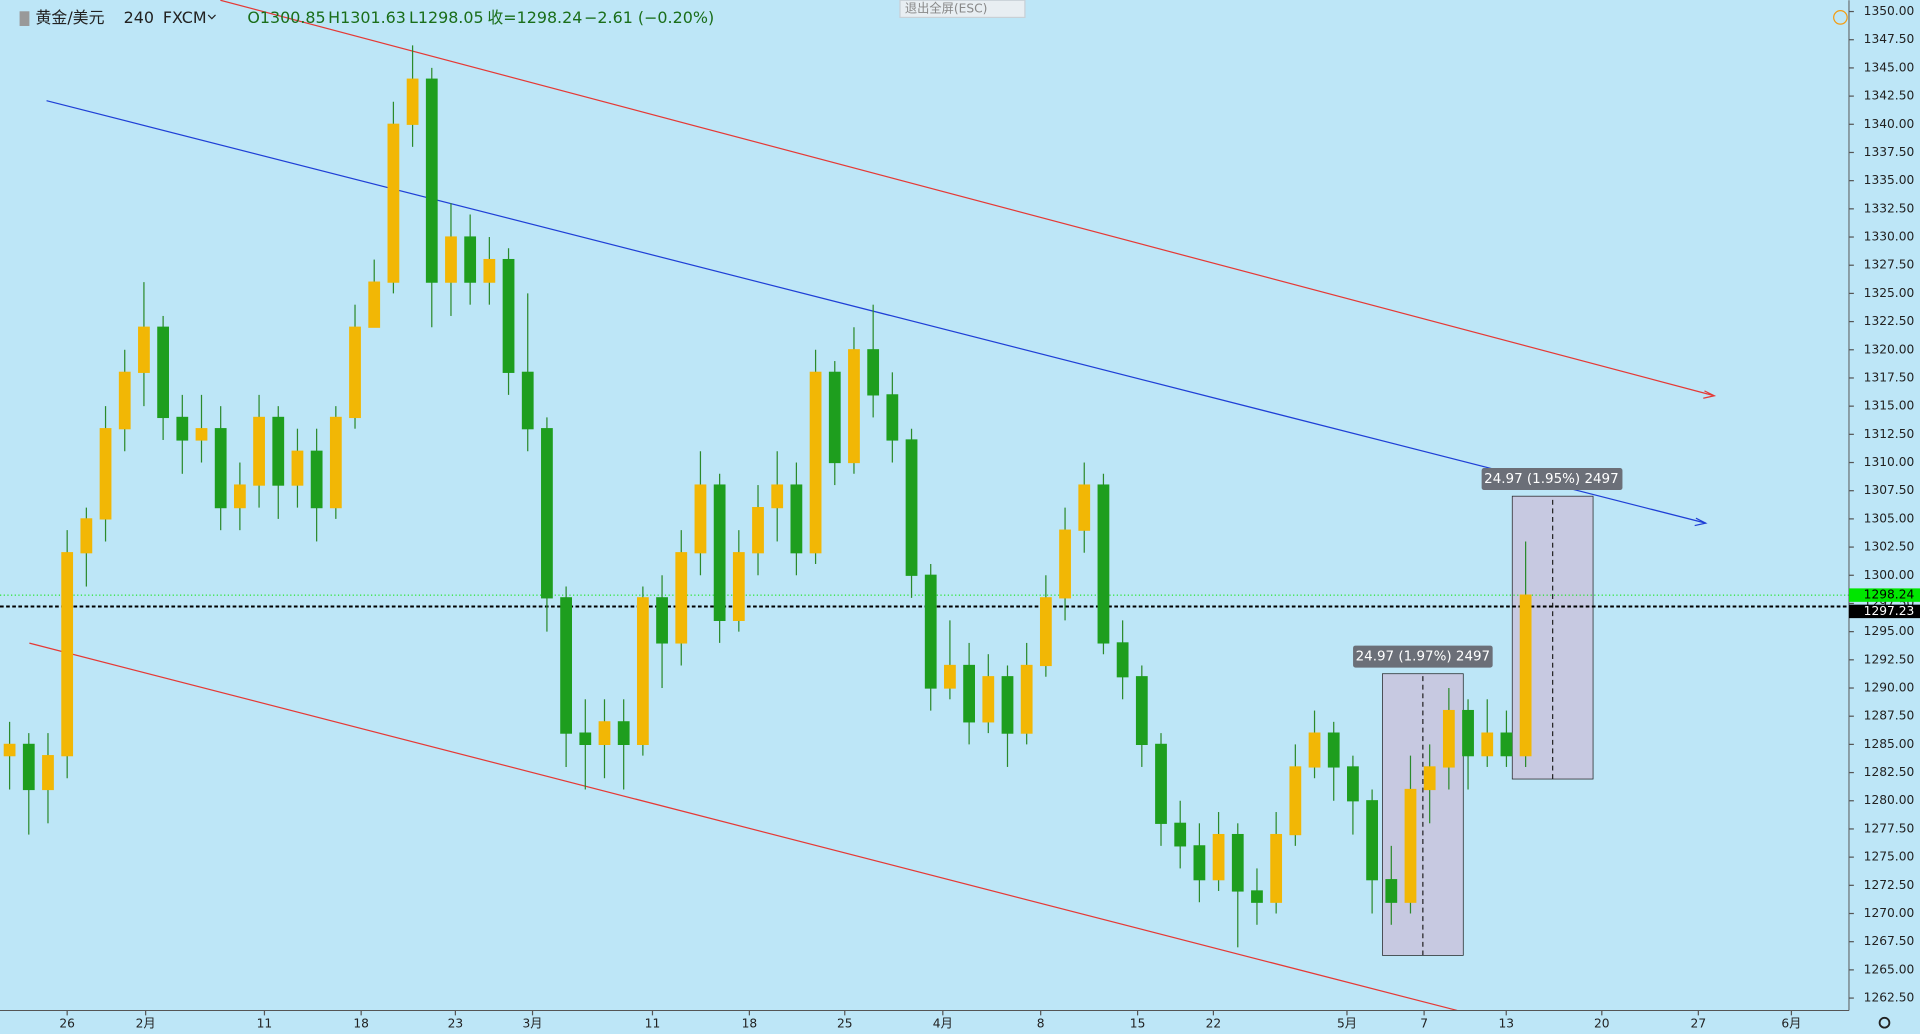 This screenshot has height=1034, width=1920. Describe the element at coordinates (1889, 124) in the screenshot. I see `y-tick-label: 1340.00` at that location.